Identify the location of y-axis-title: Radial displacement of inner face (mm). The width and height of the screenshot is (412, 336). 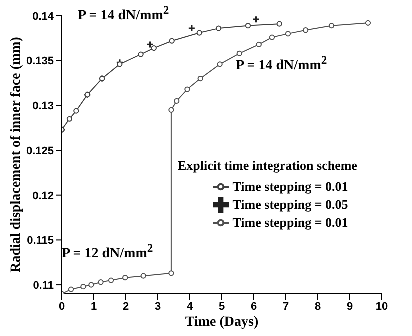
(16, 154).